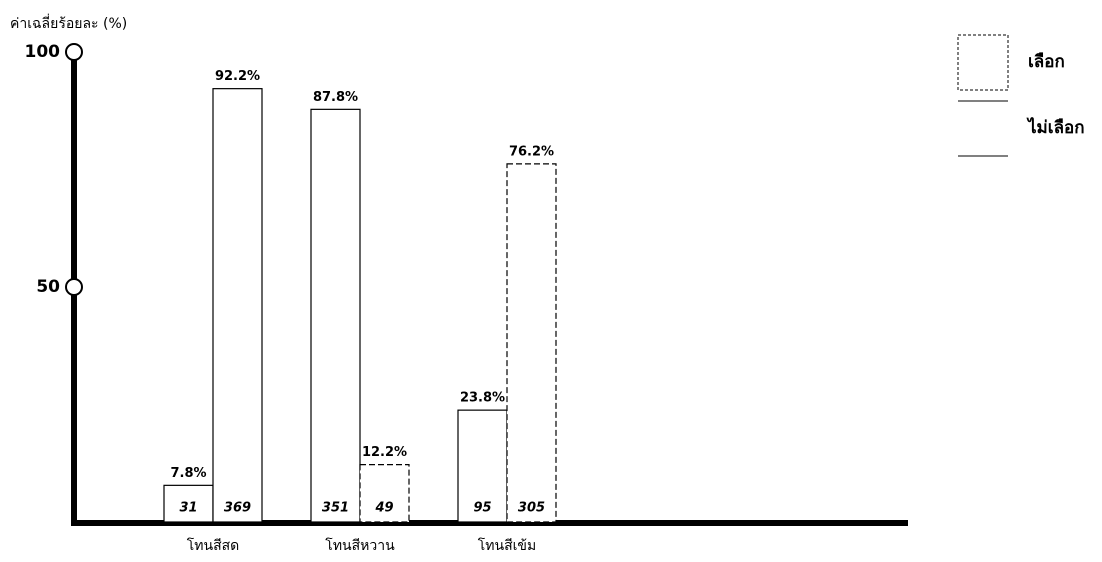 The width and height of the screenshot is (1102, 562). What do you see at coordinates (43, 52) in the screenshot?
I see `y-tick-label: 100` at bounding box center [43, 52].